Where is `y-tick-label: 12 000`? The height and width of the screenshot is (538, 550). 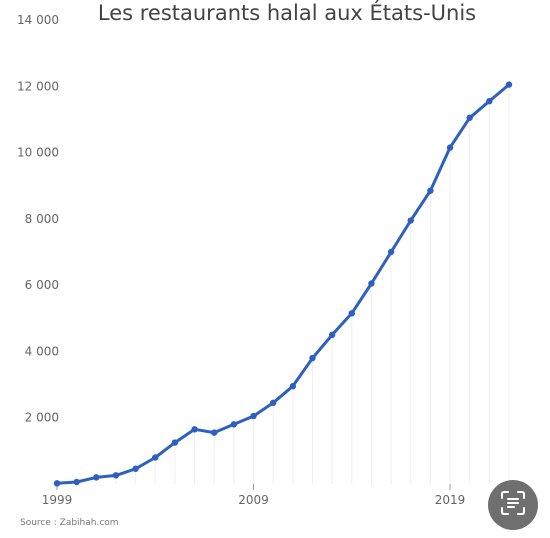
y-tick-label: 12 000 is located at coordinates (38, 86).